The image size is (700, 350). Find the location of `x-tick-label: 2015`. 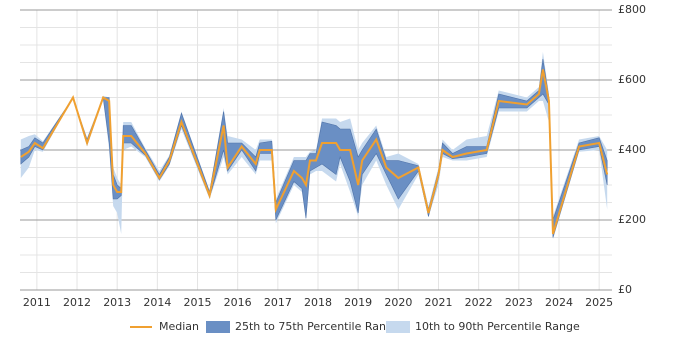

x-tick-label: 2015 is located at coordinates (198, 302).